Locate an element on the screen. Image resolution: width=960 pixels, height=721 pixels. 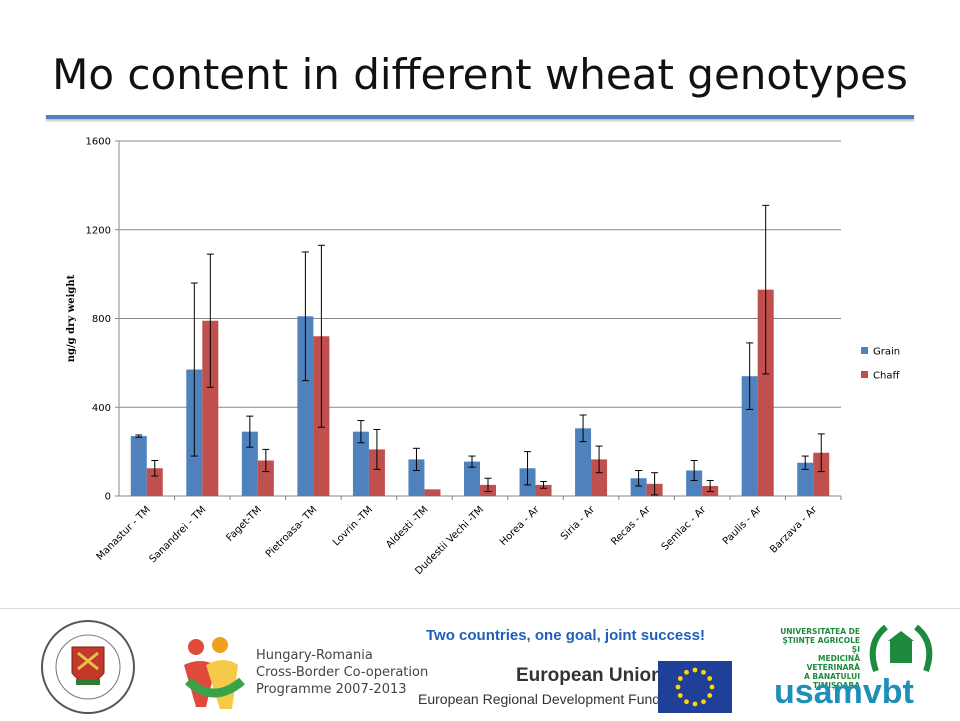
x-tick-label: Paulis - Ar is located at coordinates (743, 526).